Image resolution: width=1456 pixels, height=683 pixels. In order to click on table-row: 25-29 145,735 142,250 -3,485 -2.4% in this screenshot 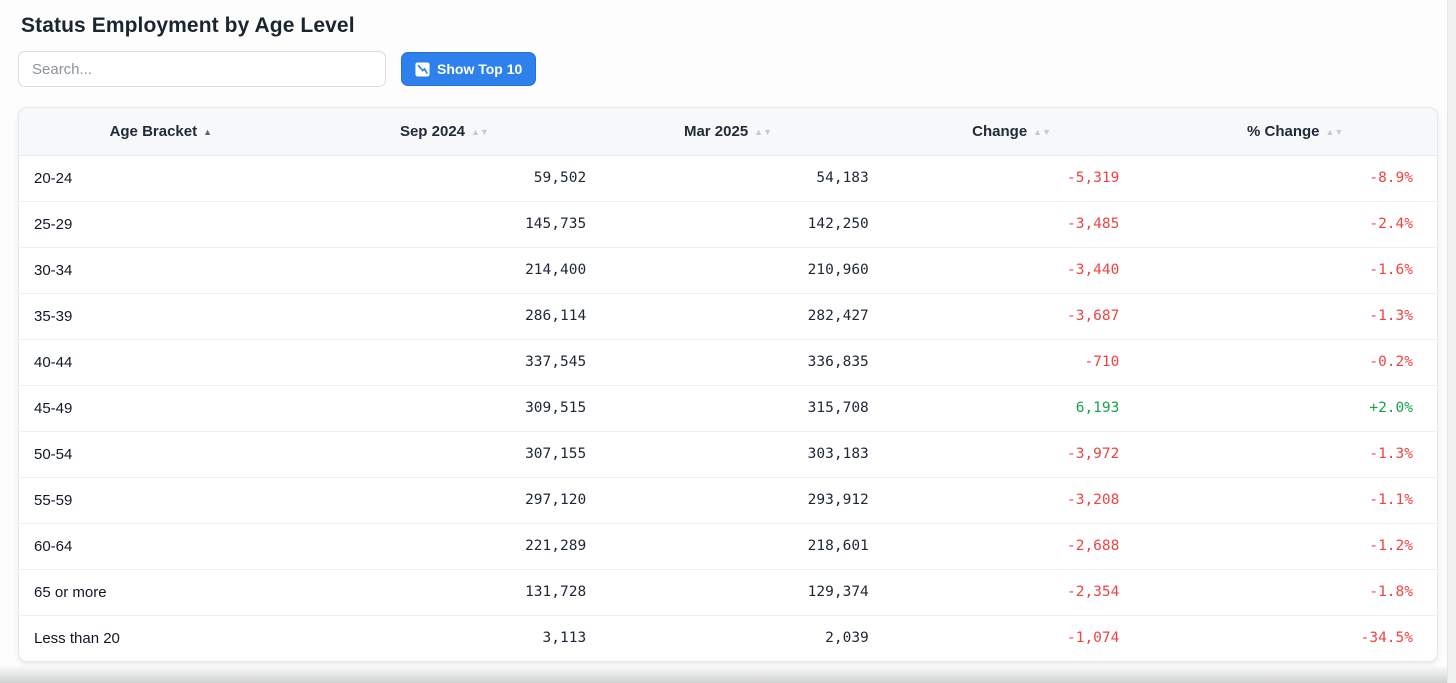, I will do `click(728, 223)`.